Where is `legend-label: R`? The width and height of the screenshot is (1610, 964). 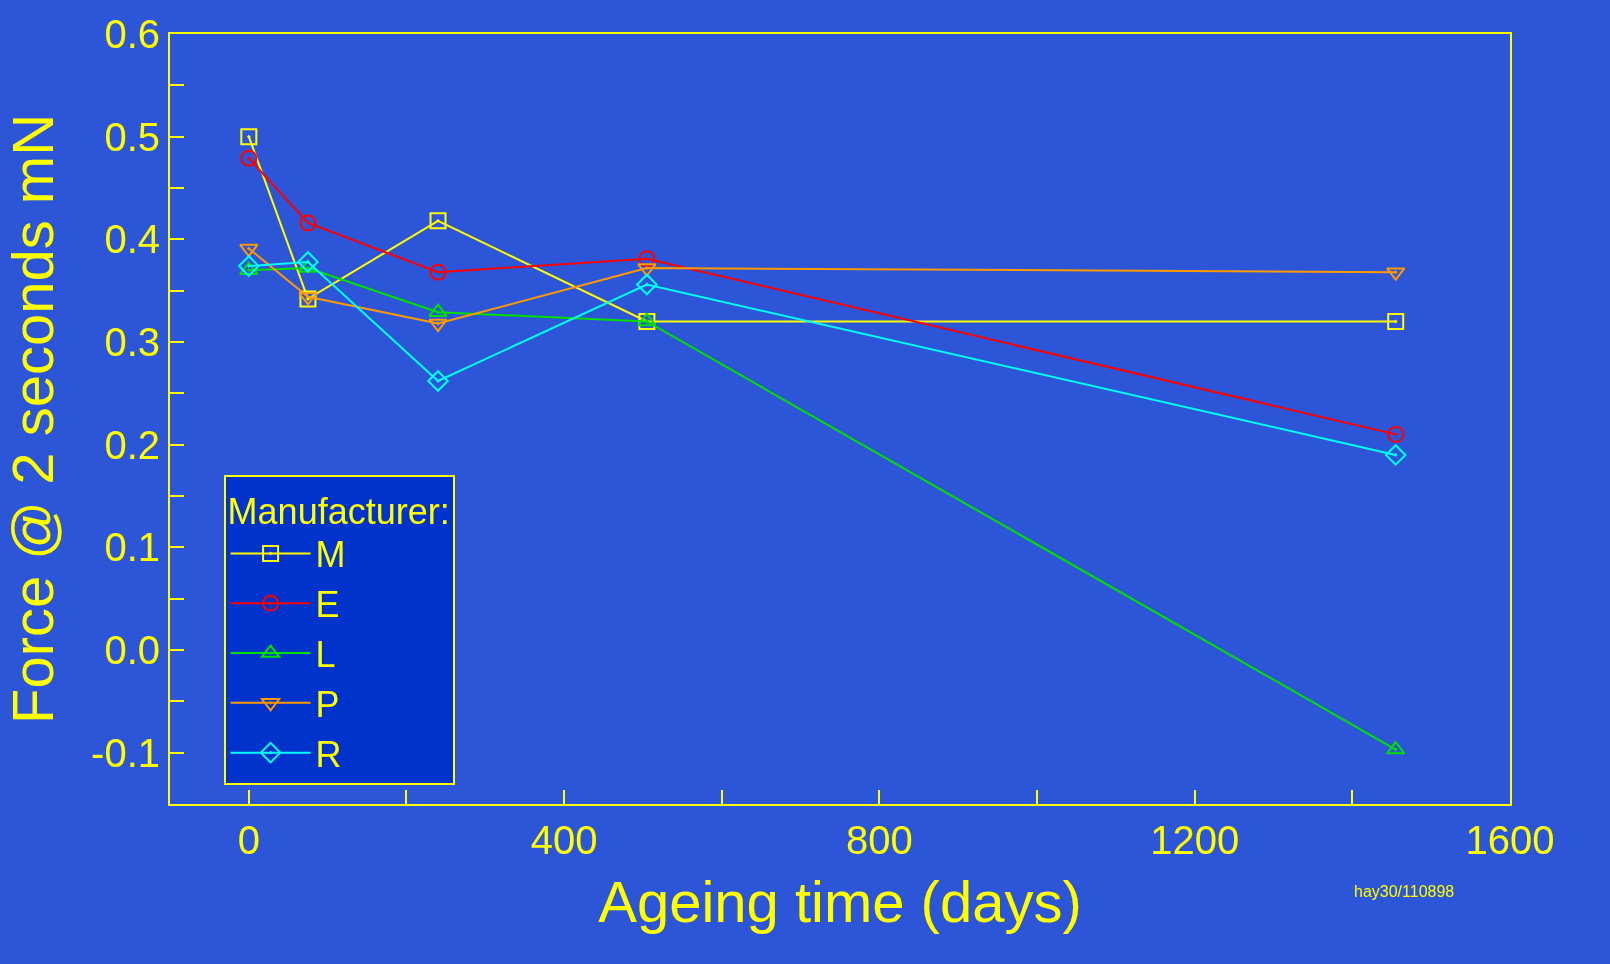 legend-label: R is located at coordinates (328, 754).